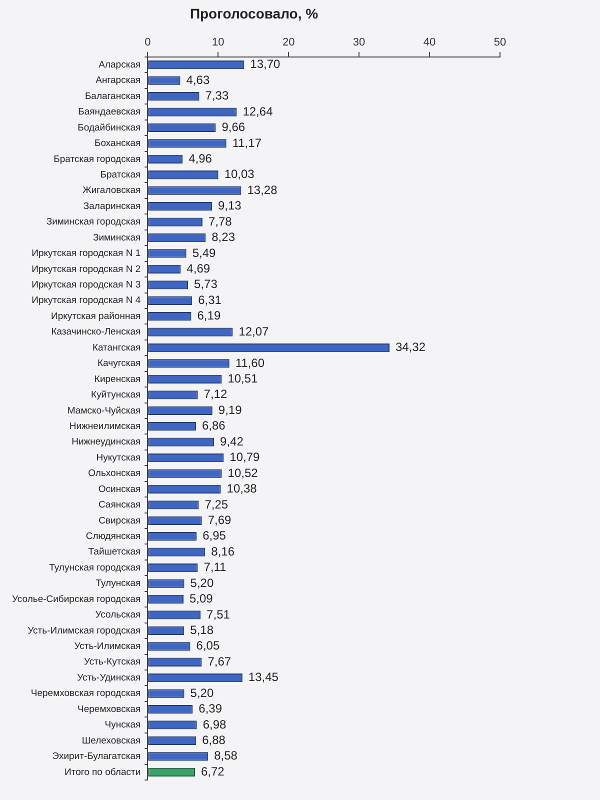 This screenshot has height=800, width=600. What do you see at coordinates (220, 519) in the screenshot?
I see `data-label: 7,69` at bounding box center [220, 519].